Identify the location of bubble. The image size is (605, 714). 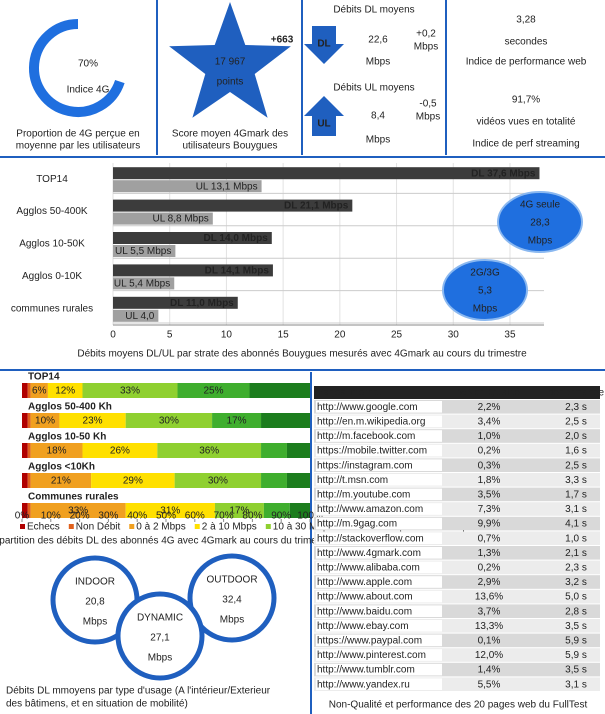
(485, 290).